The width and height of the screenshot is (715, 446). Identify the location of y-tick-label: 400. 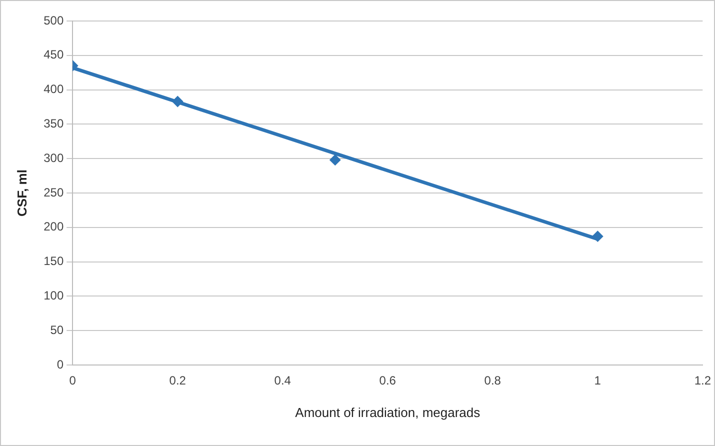
(54, 89).